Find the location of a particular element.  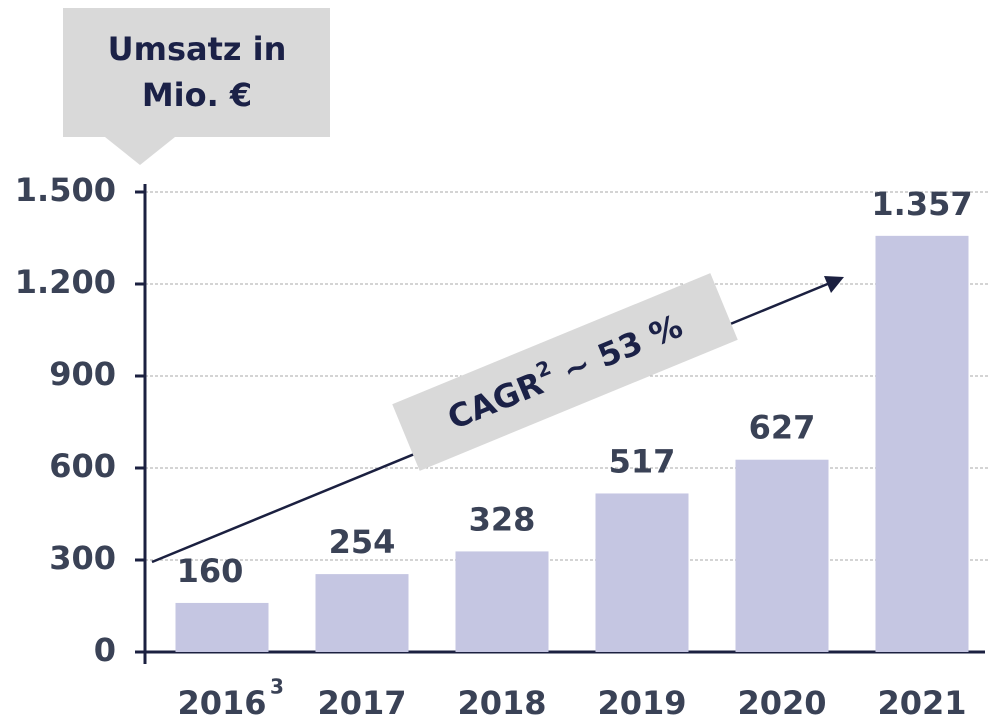

x-tick-label: 2016 is located at coordinates (221, 703).